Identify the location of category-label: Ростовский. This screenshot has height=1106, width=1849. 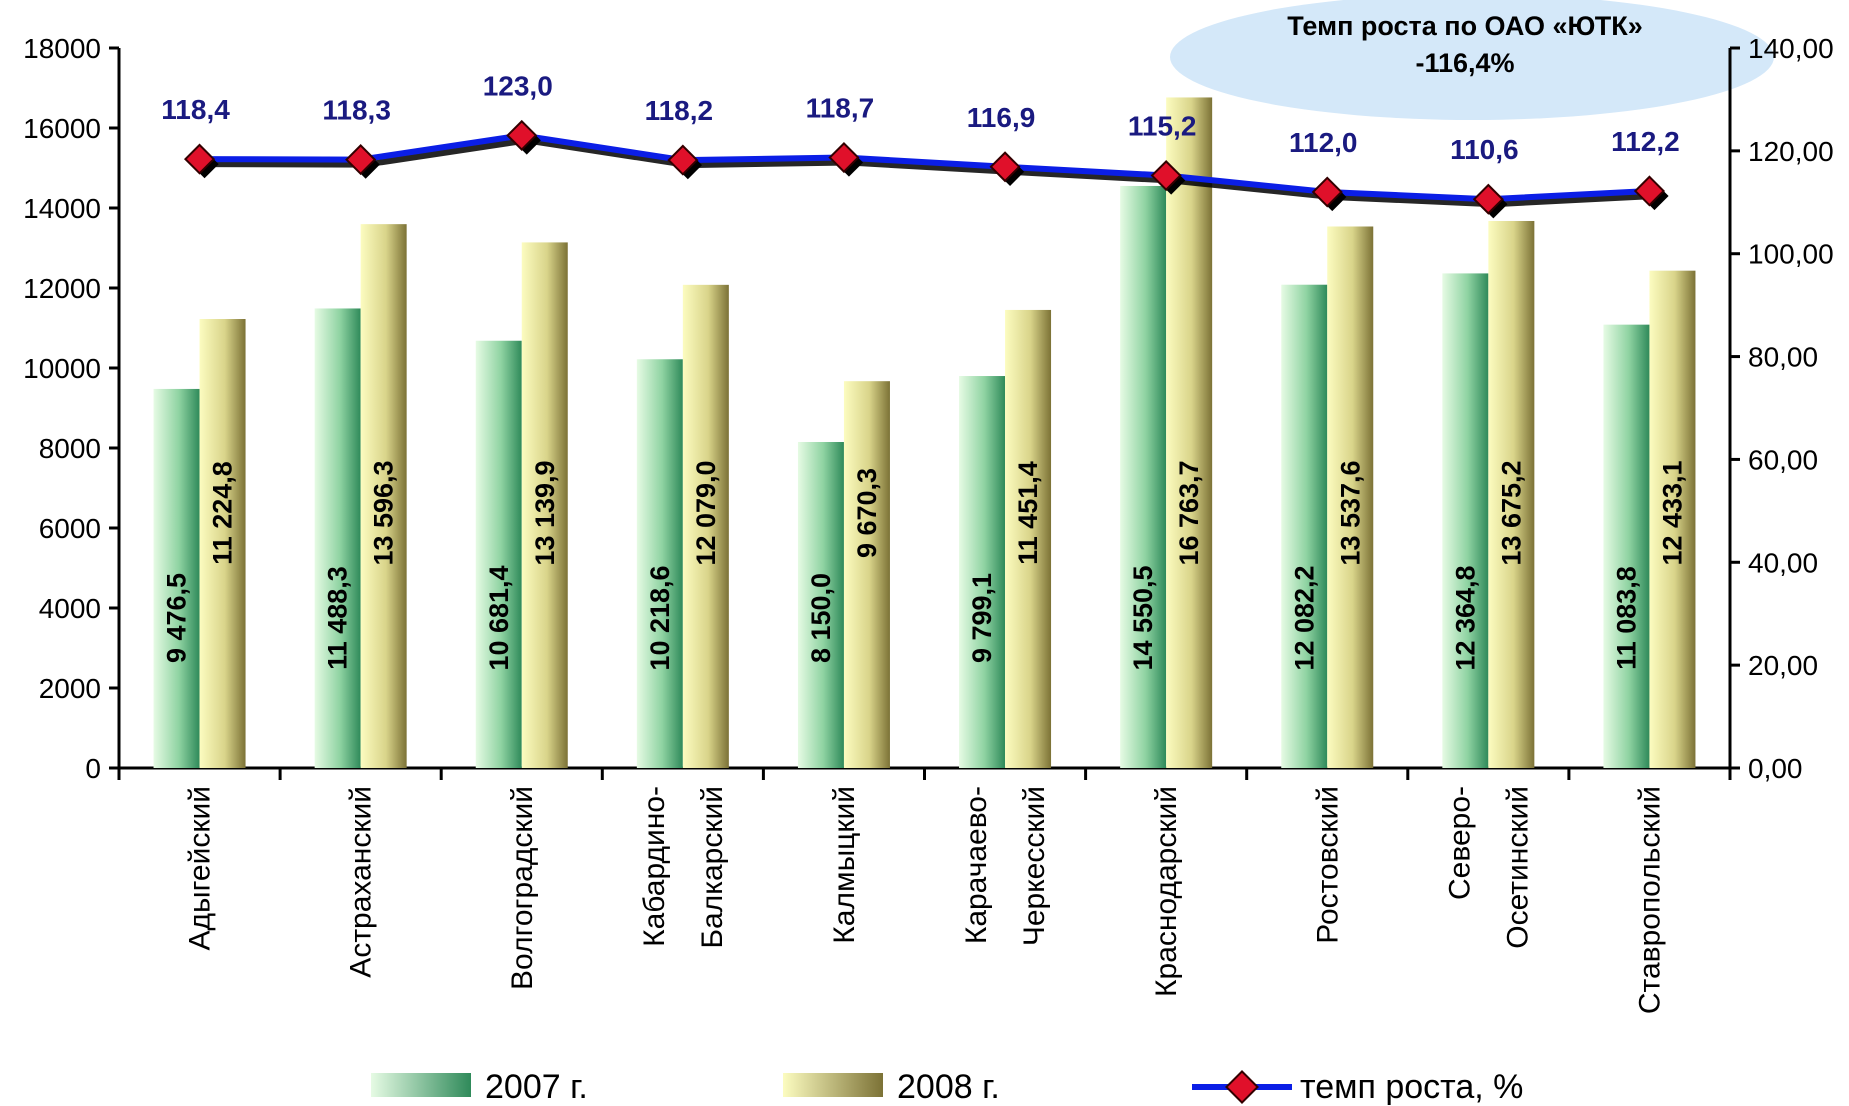
(1327, 865).